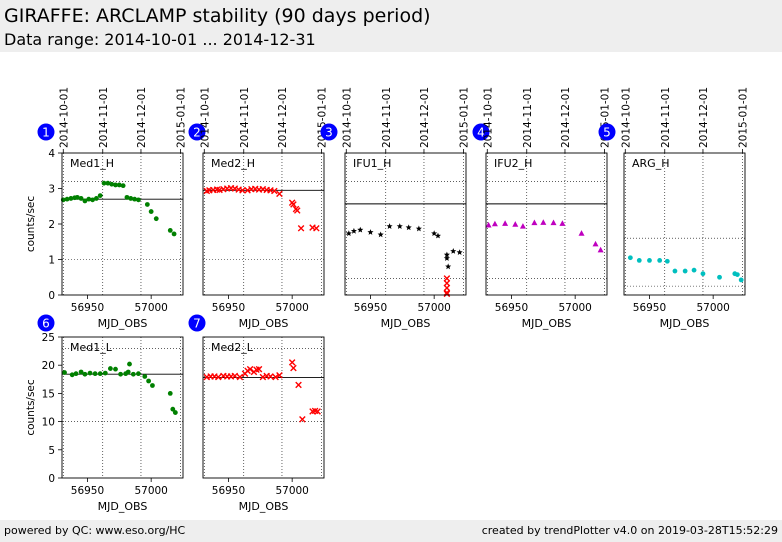 The image size is (782, 542). Describe the element at coordinates (92, 163) in the screenshot. I see `panel-label: Med1_H` at that location.